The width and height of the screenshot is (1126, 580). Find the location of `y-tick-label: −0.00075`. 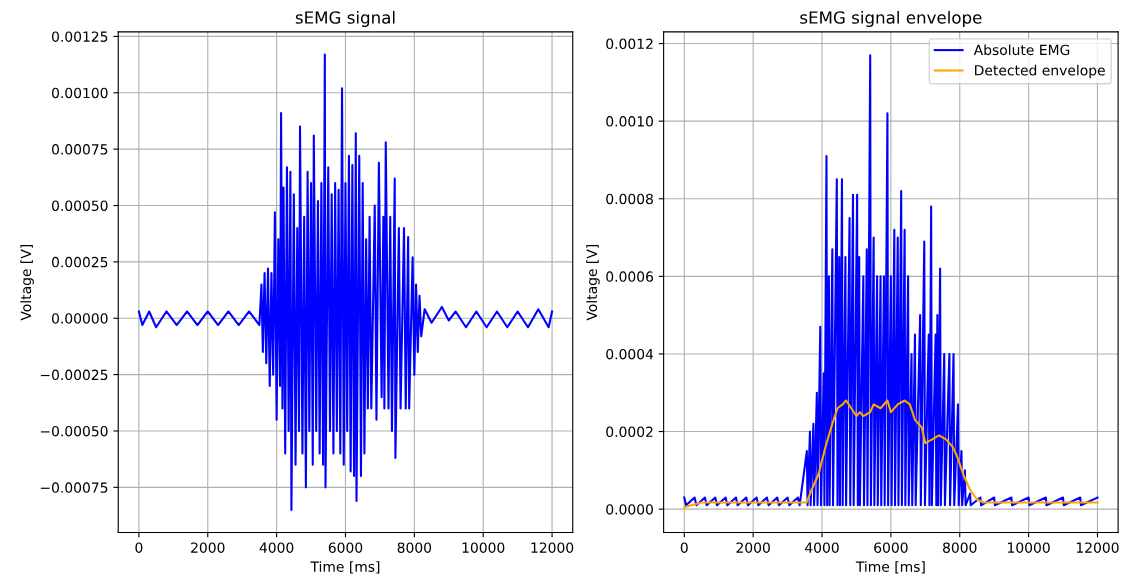

y-tick-label: −0.00075 is located at coordinates (74, 487).